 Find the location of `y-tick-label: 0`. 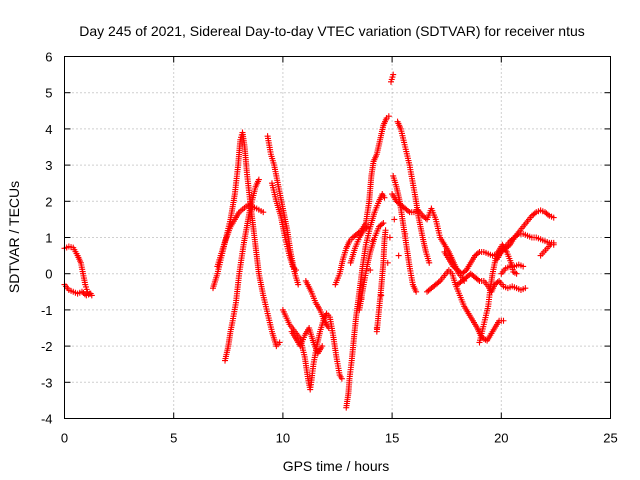

y-tick-label: 0 is located at coordinates (48, 274).